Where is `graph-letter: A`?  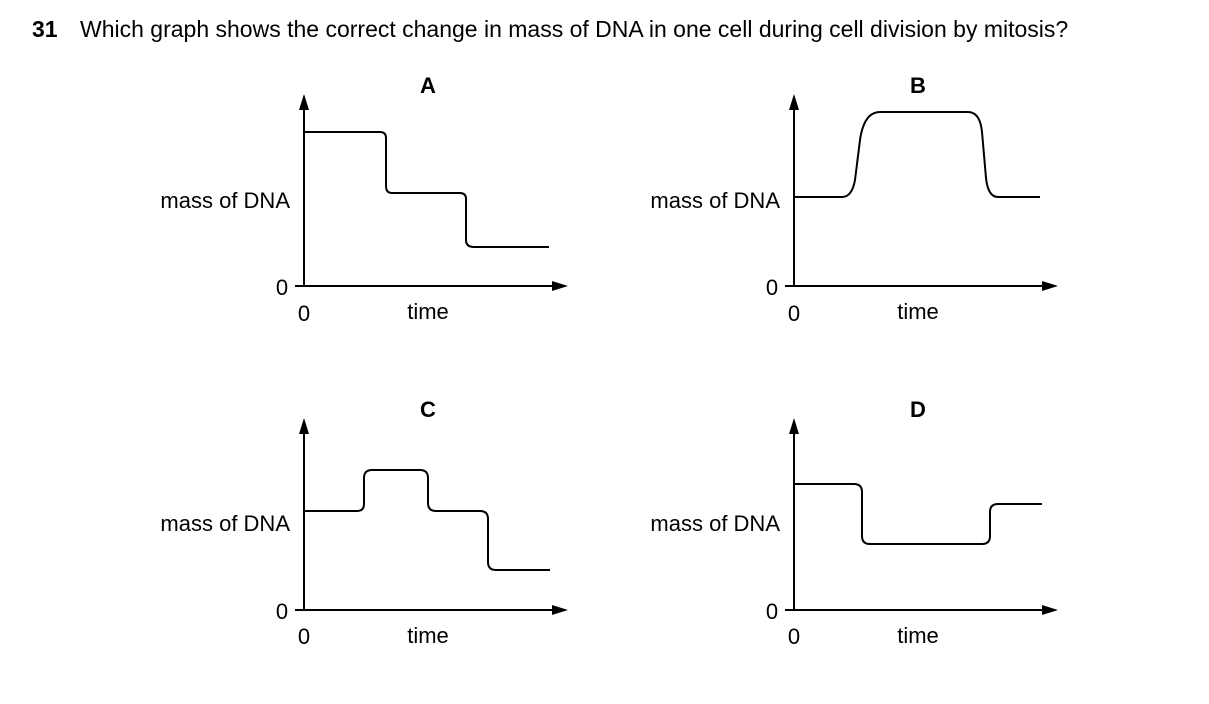 graph-letter: A is located at coordinates (428, 85).